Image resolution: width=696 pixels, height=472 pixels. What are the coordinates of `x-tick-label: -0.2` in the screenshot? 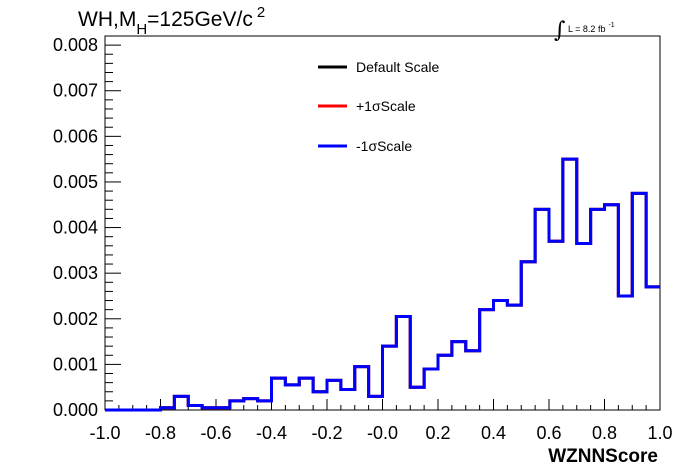 It's located at (326, 433).